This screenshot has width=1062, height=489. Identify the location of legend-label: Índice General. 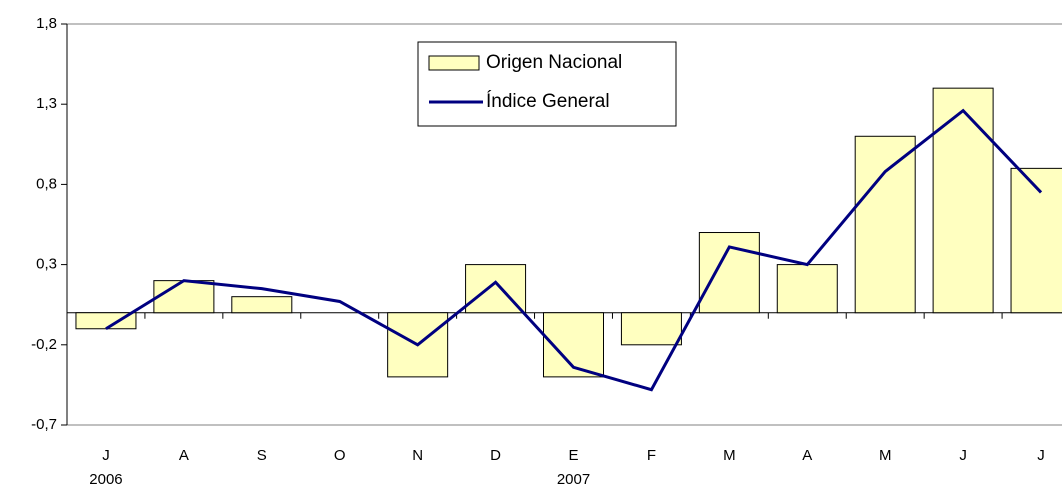
(548, 101).